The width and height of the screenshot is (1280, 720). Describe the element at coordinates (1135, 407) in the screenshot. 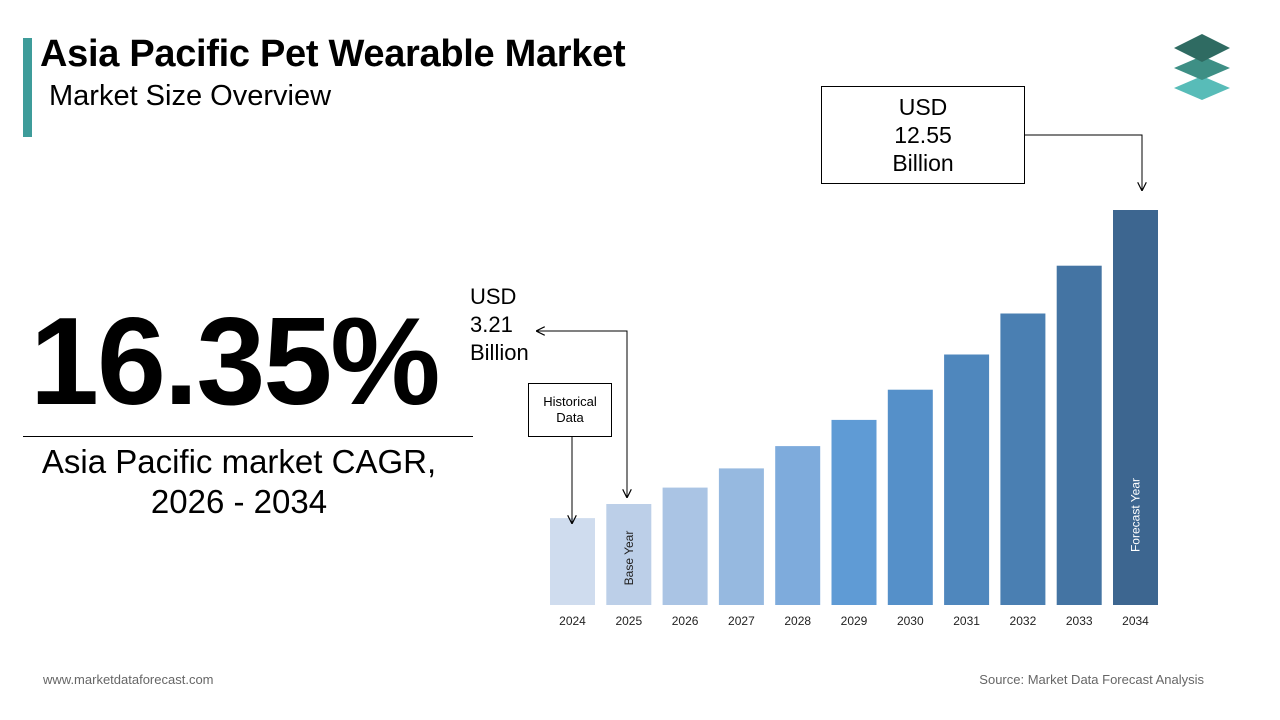

I see `bar-2034` at that location.